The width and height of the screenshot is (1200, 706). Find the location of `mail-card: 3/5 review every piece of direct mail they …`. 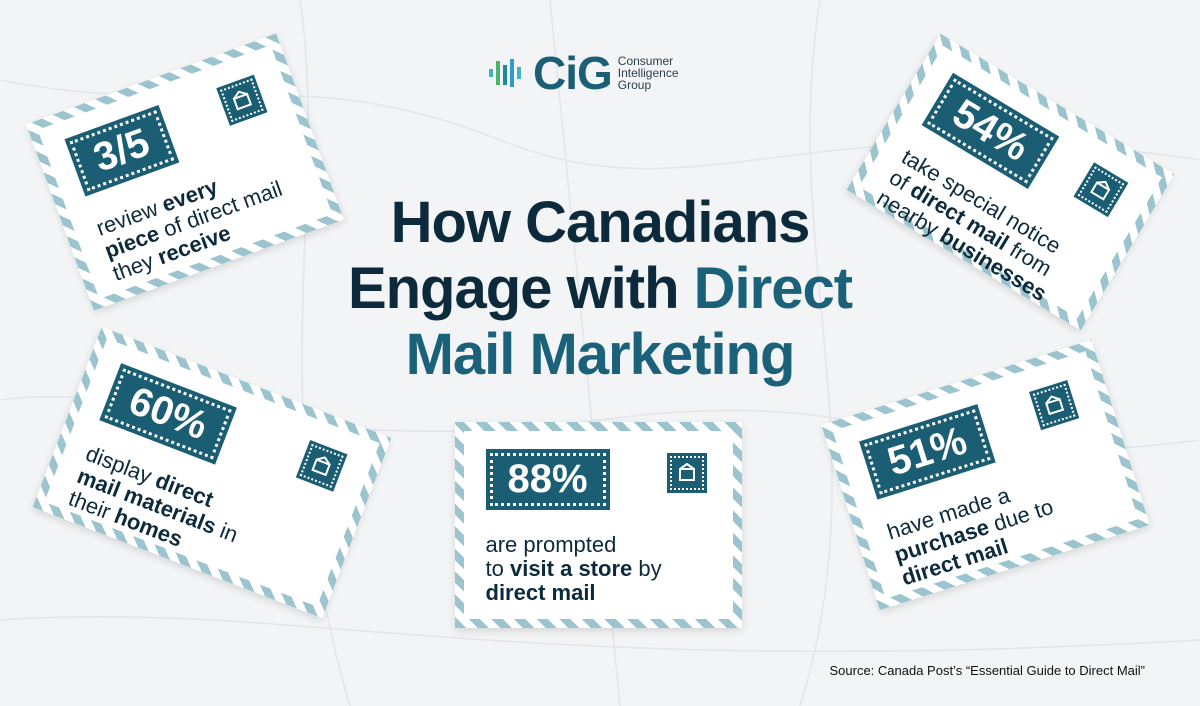

mail-card: 3/5 review every piece of direct mail they … is located at coordinates (185, 172).